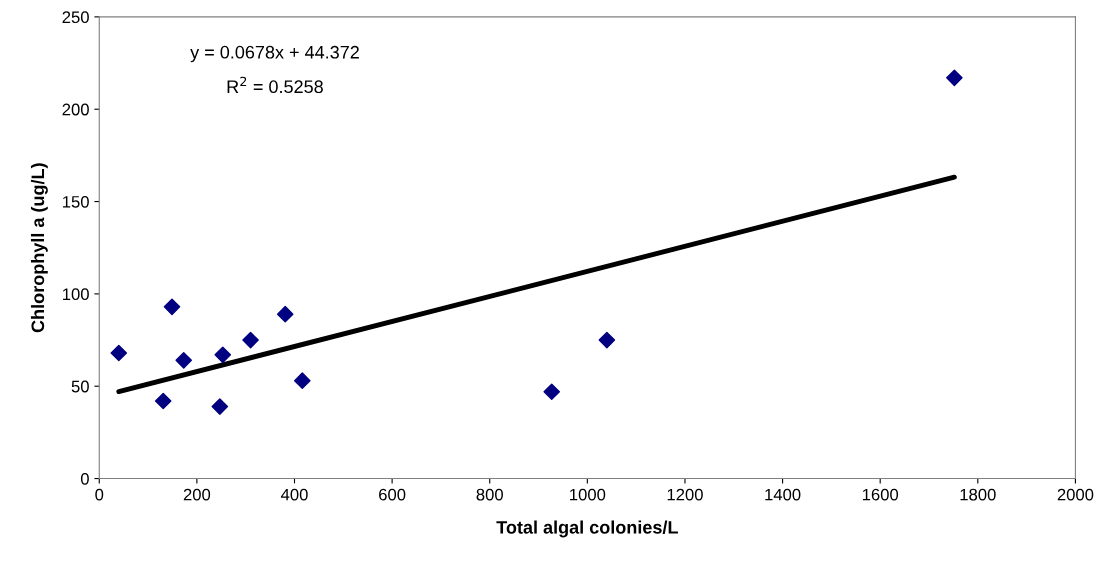  I want to click on x-tick-label: 2000, so click(1075, 494).